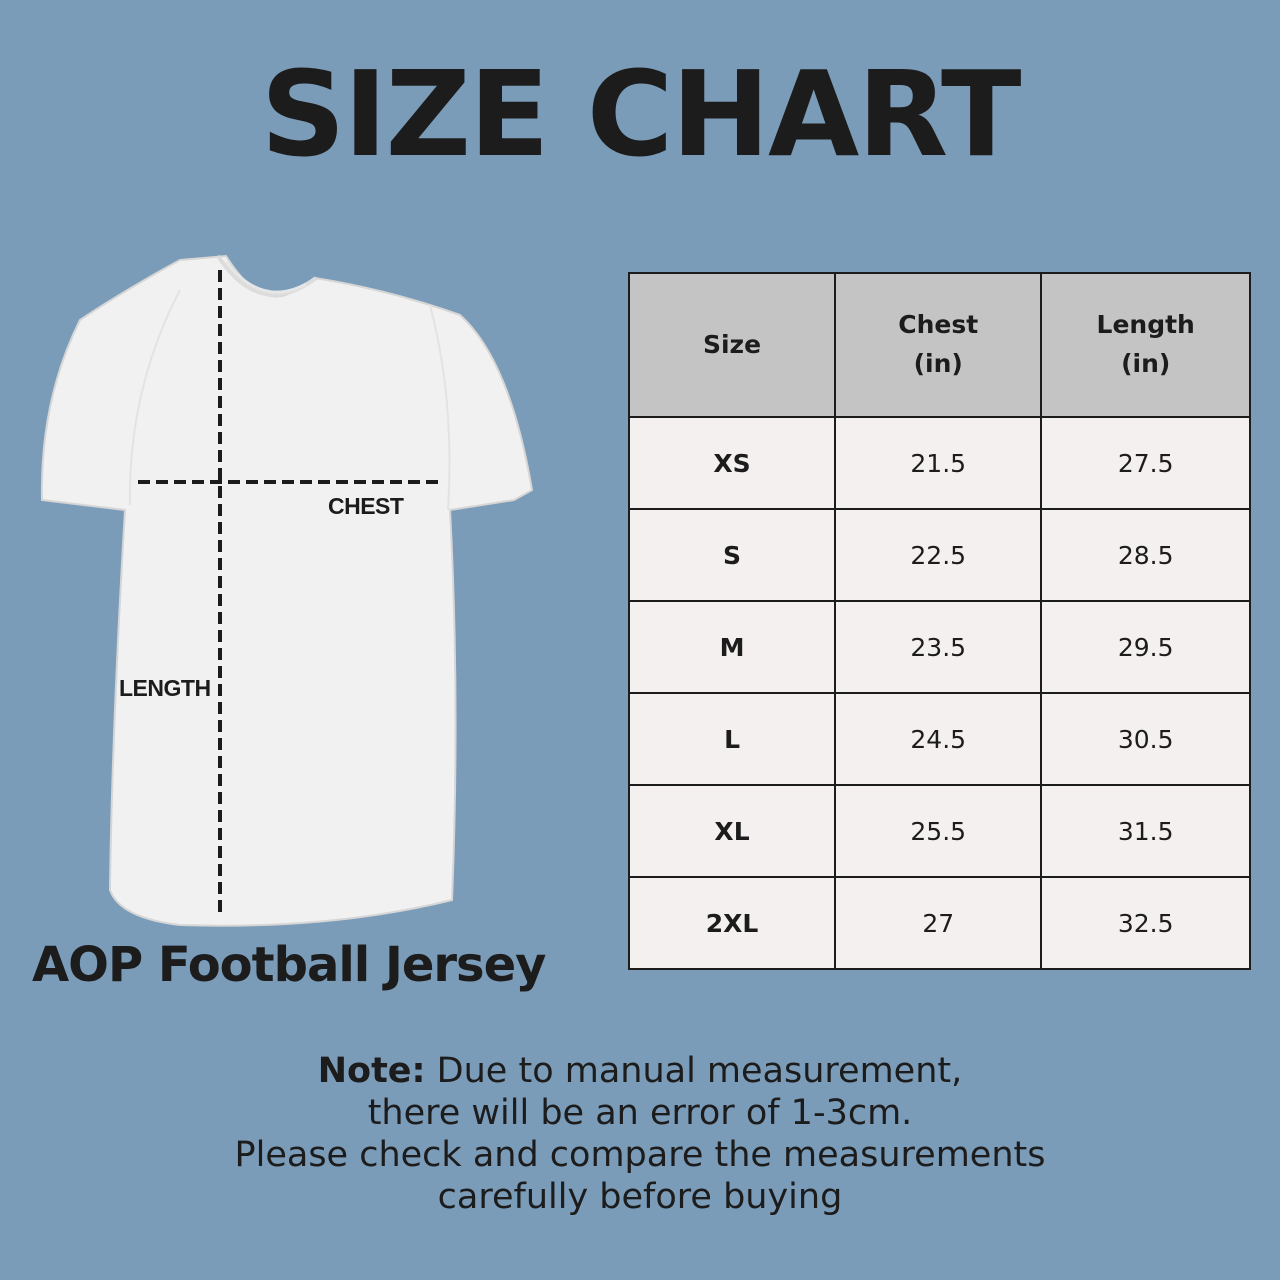  I want to click on table-row: S 22.5 28.5, so click(939, 555).